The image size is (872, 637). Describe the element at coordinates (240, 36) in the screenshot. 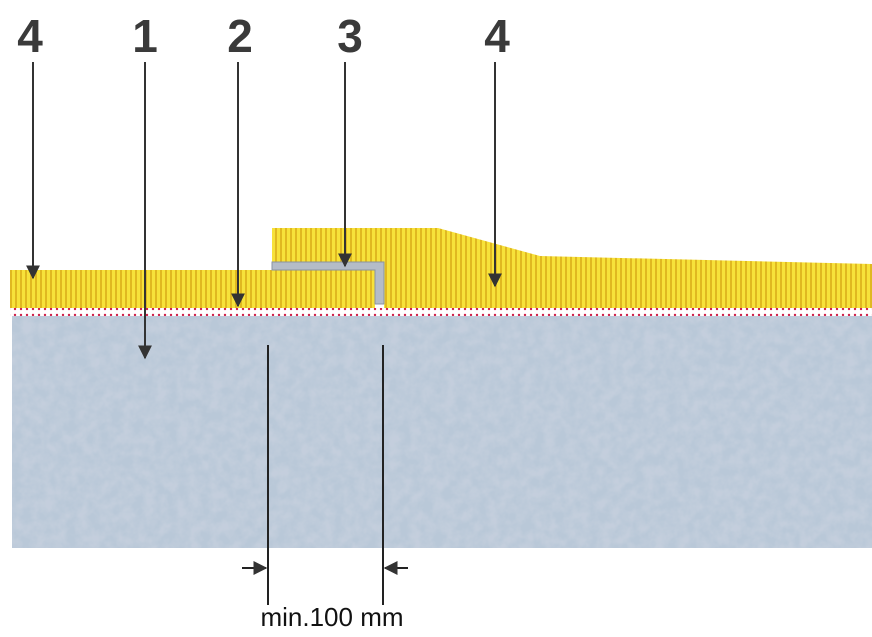

I see `label: 2` at that location.